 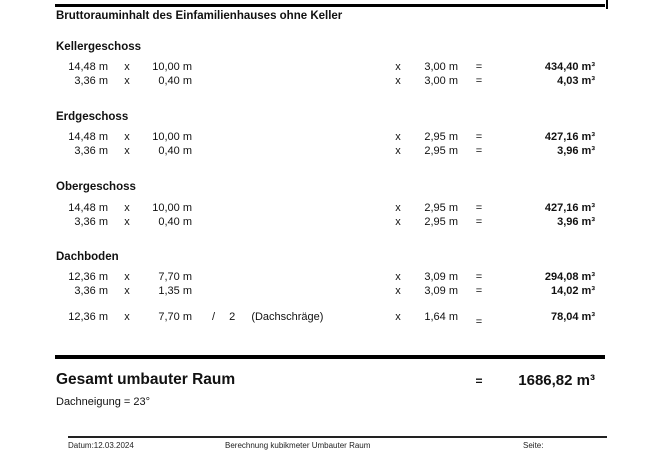 What do you see at coordinates (298, 445) in the screenshot?
I see `footer-document-name: Berechnung kubikmeter Umbauter Raum` at bounding box center [298, 445].